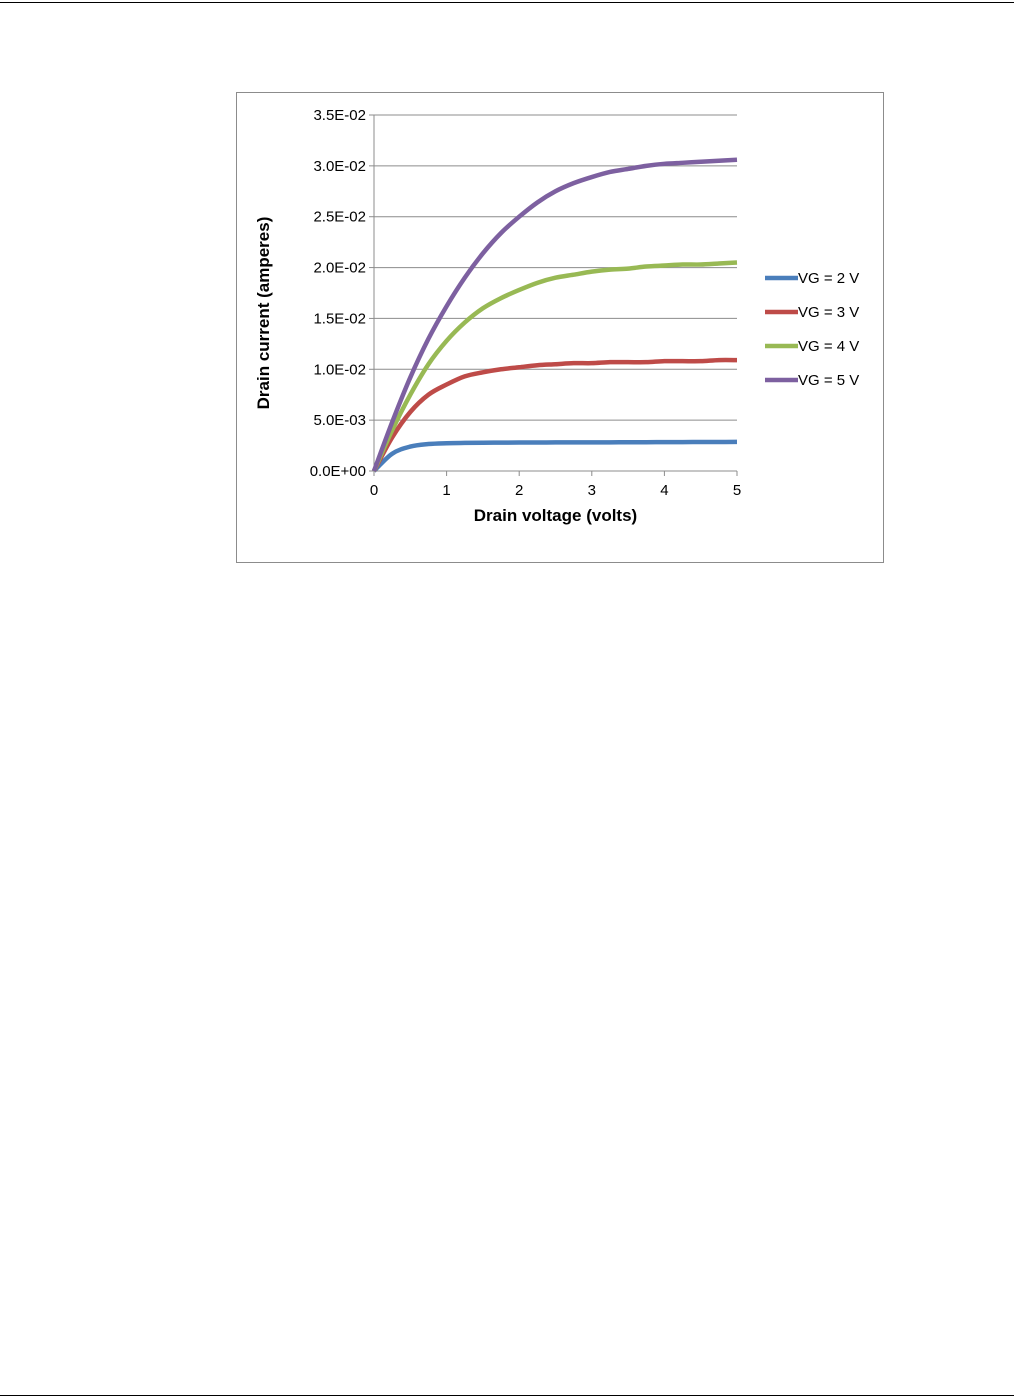 This screenshot has width=1014, height=1399. Describe the element at coordinates (507, 1395) in the screenshot. I see `page-bottom-rule` at that location.